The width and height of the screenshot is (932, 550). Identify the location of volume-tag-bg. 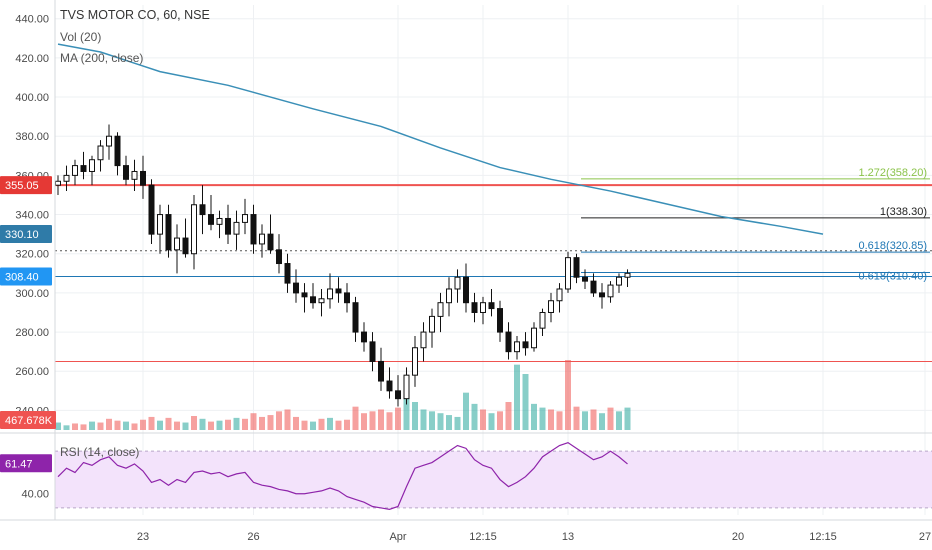
(28, 420).